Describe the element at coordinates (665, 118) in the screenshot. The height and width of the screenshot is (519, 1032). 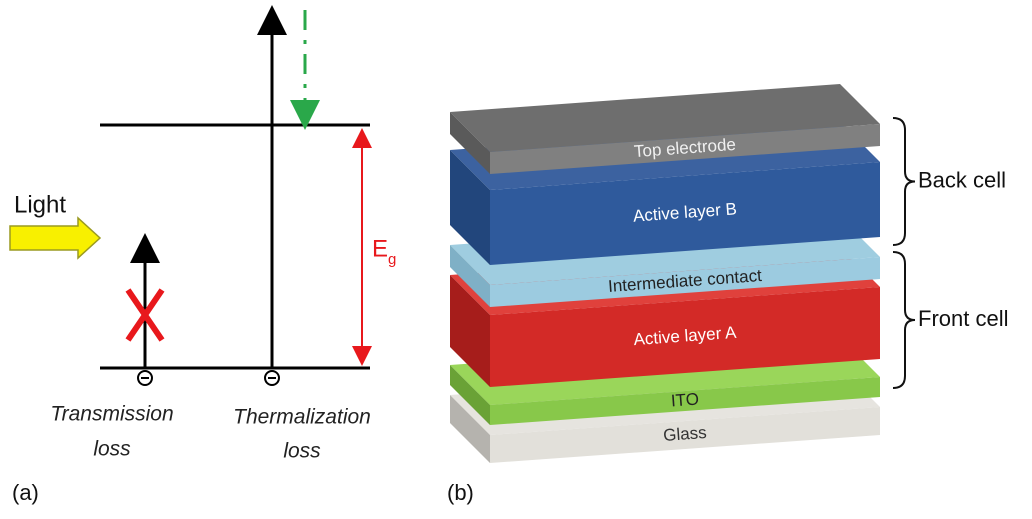
I see `layer-top` at that location.